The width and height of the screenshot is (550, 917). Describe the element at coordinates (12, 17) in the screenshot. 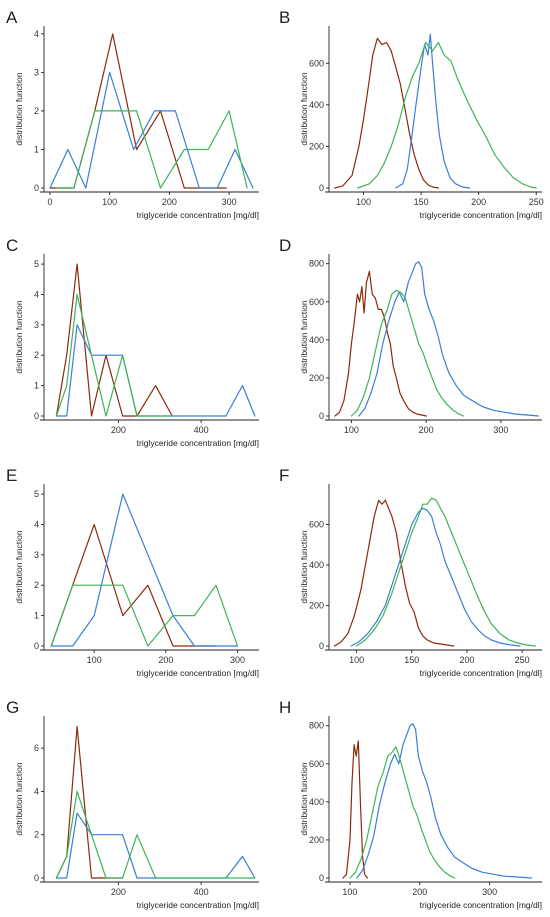

I see `panel-letter: A` at that location.